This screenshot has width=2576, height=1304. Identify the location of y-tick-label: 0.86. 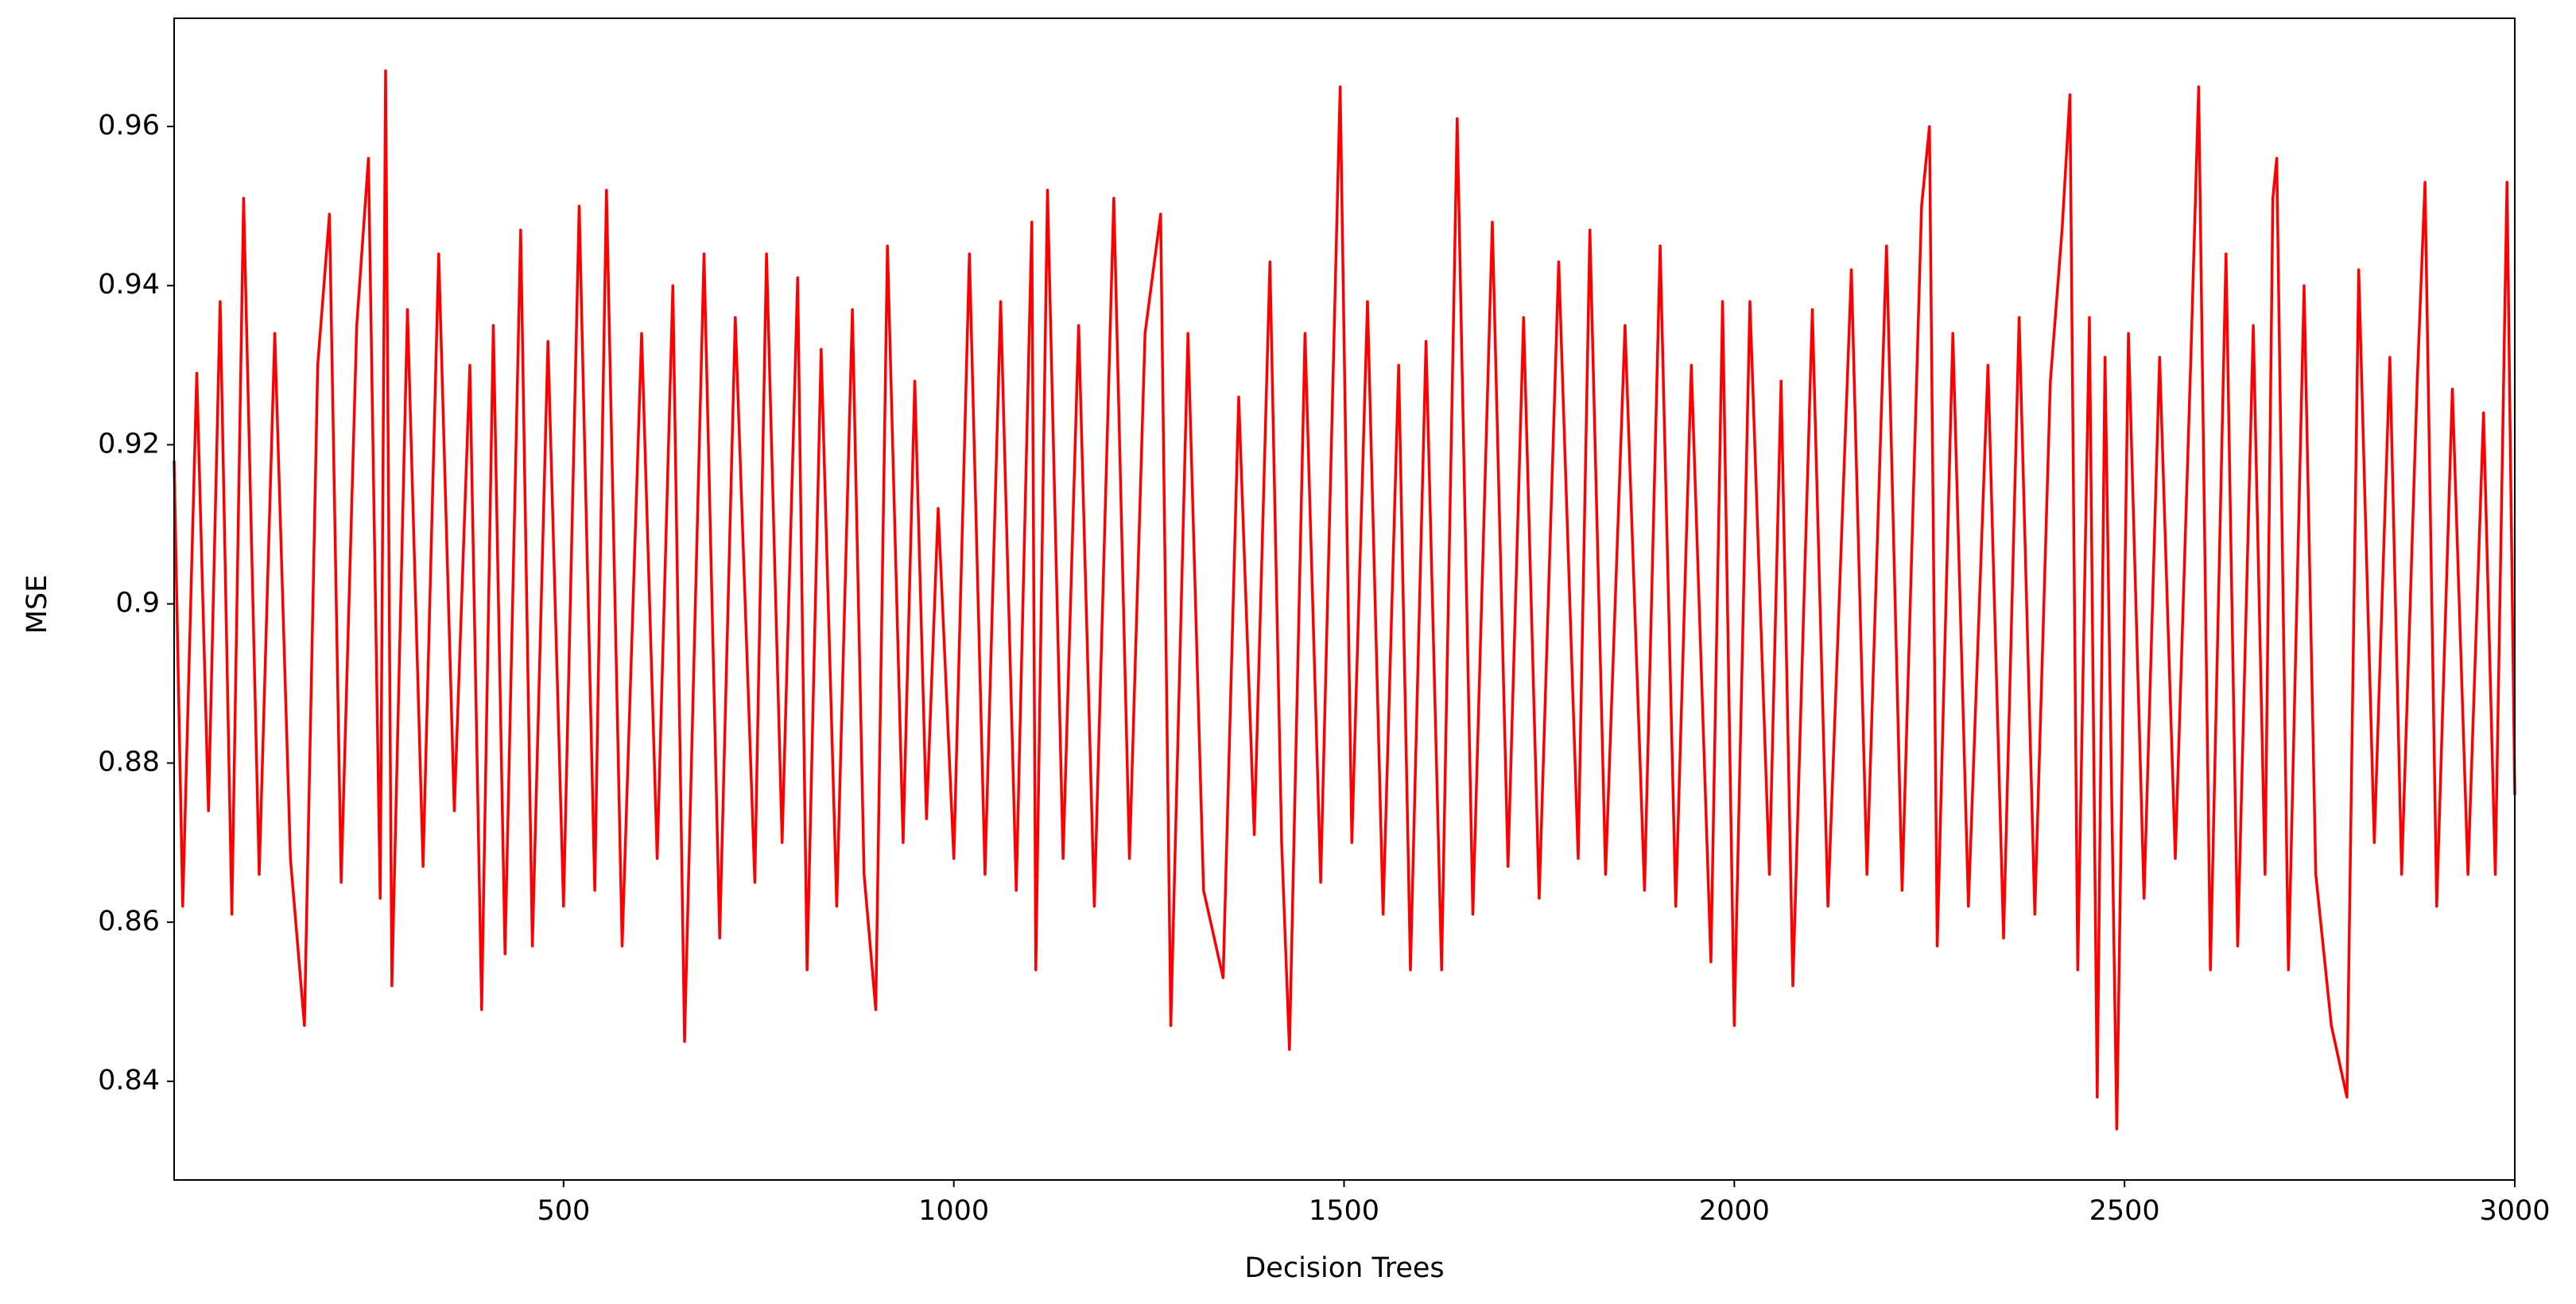
(129, 922).